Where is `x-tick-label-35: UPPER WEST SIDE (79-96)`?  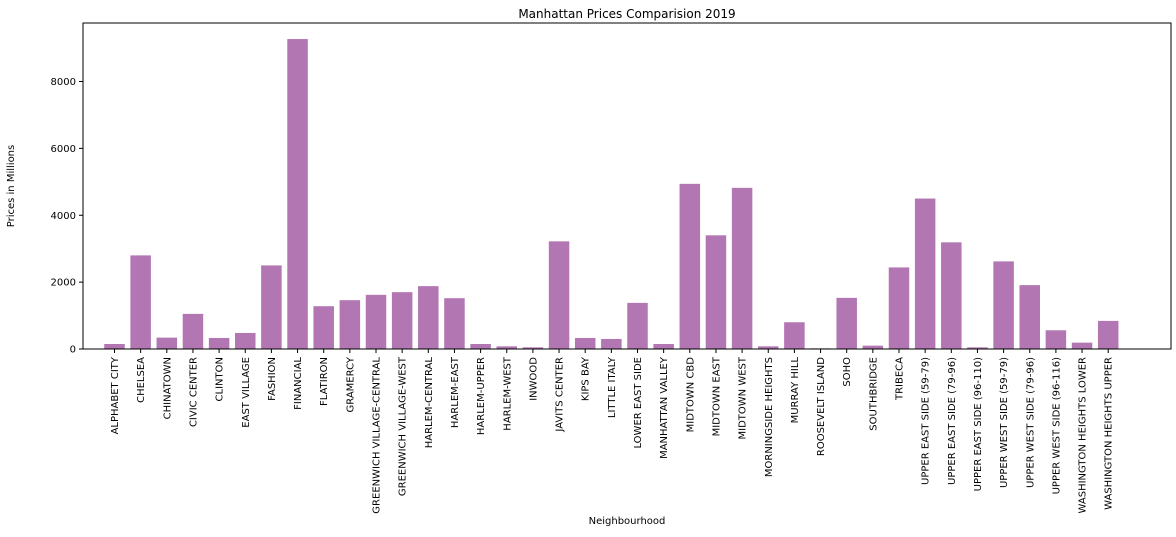 x-tick-label-35: UPPER WEST SIDE (79-96) is located at coordinates (1030, 422).